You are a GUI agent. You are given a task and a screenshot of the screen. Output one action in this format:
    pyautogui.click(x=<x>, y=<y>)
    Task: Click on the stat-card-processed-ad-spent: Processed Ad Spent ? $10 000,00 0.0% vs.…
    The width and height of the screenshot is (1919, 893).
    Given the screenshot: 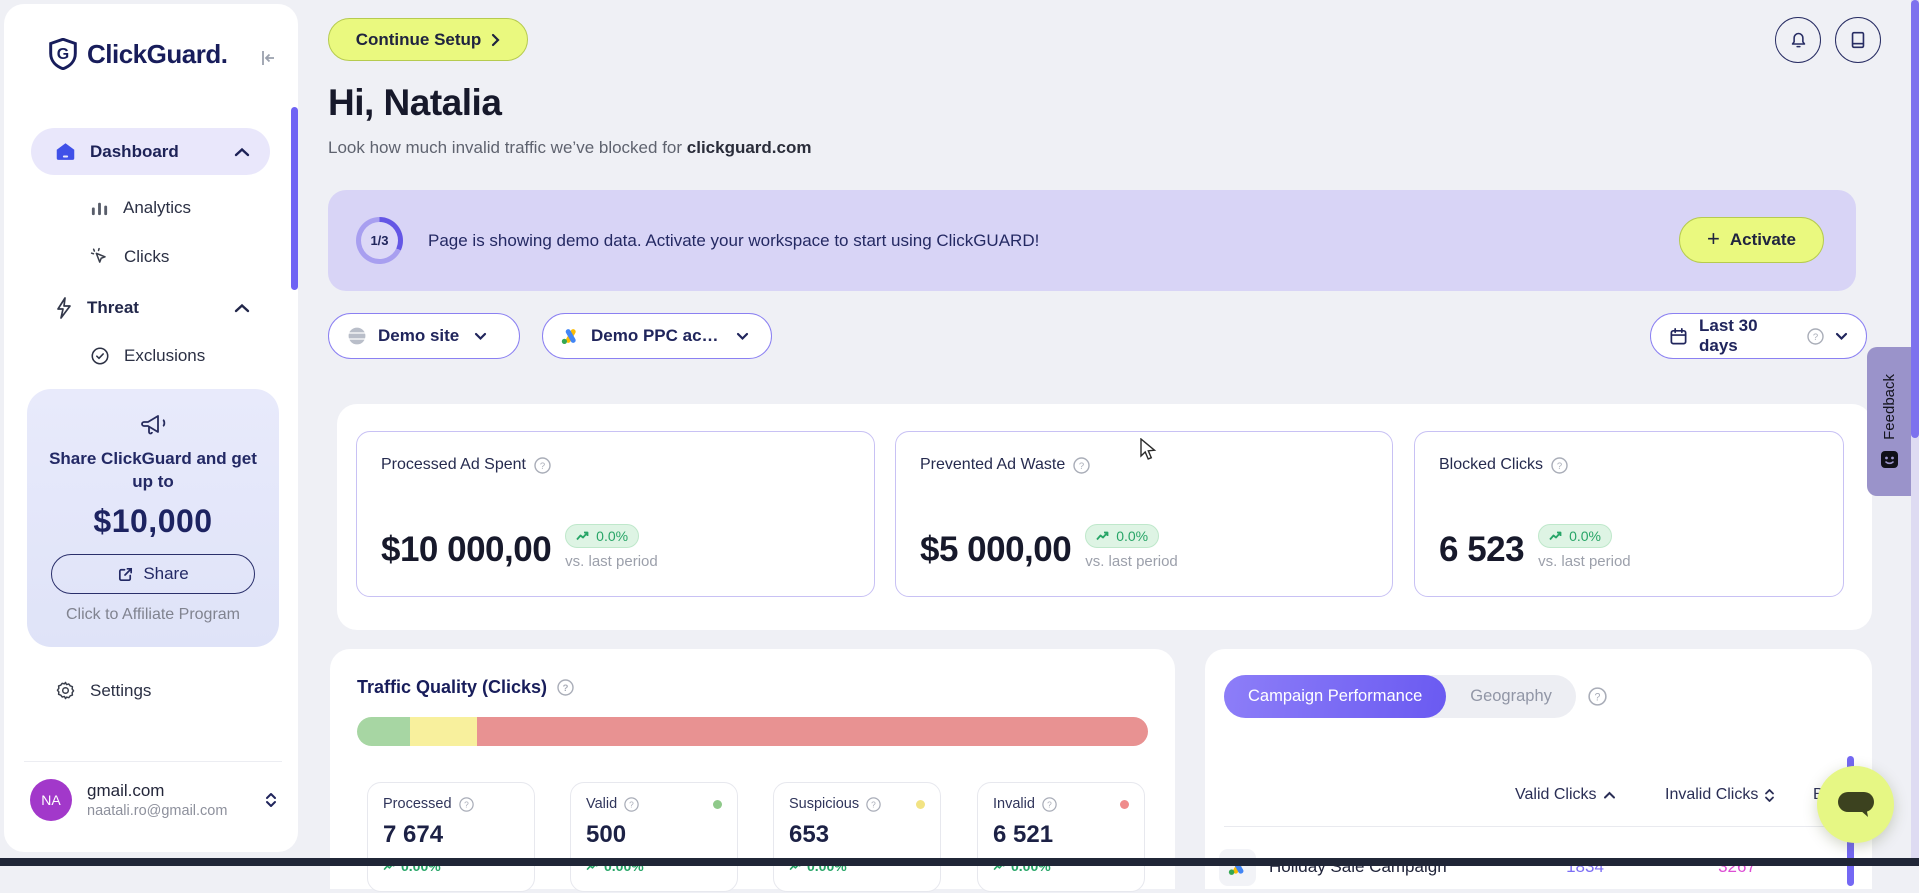 What is the action you would take?
    pyautogui.click(x=615, y=514)
    